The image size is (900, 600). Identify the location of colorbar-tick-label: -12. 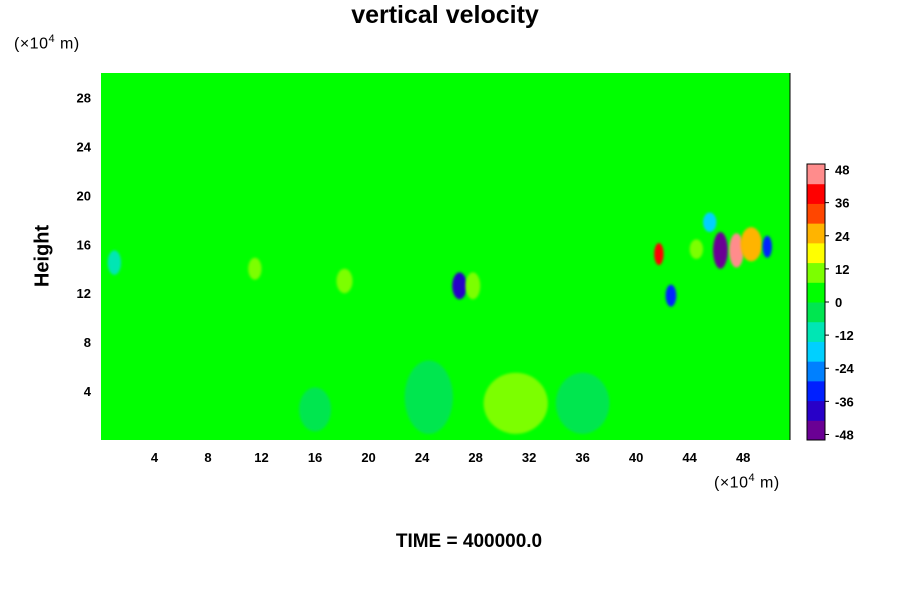
(844, 335).